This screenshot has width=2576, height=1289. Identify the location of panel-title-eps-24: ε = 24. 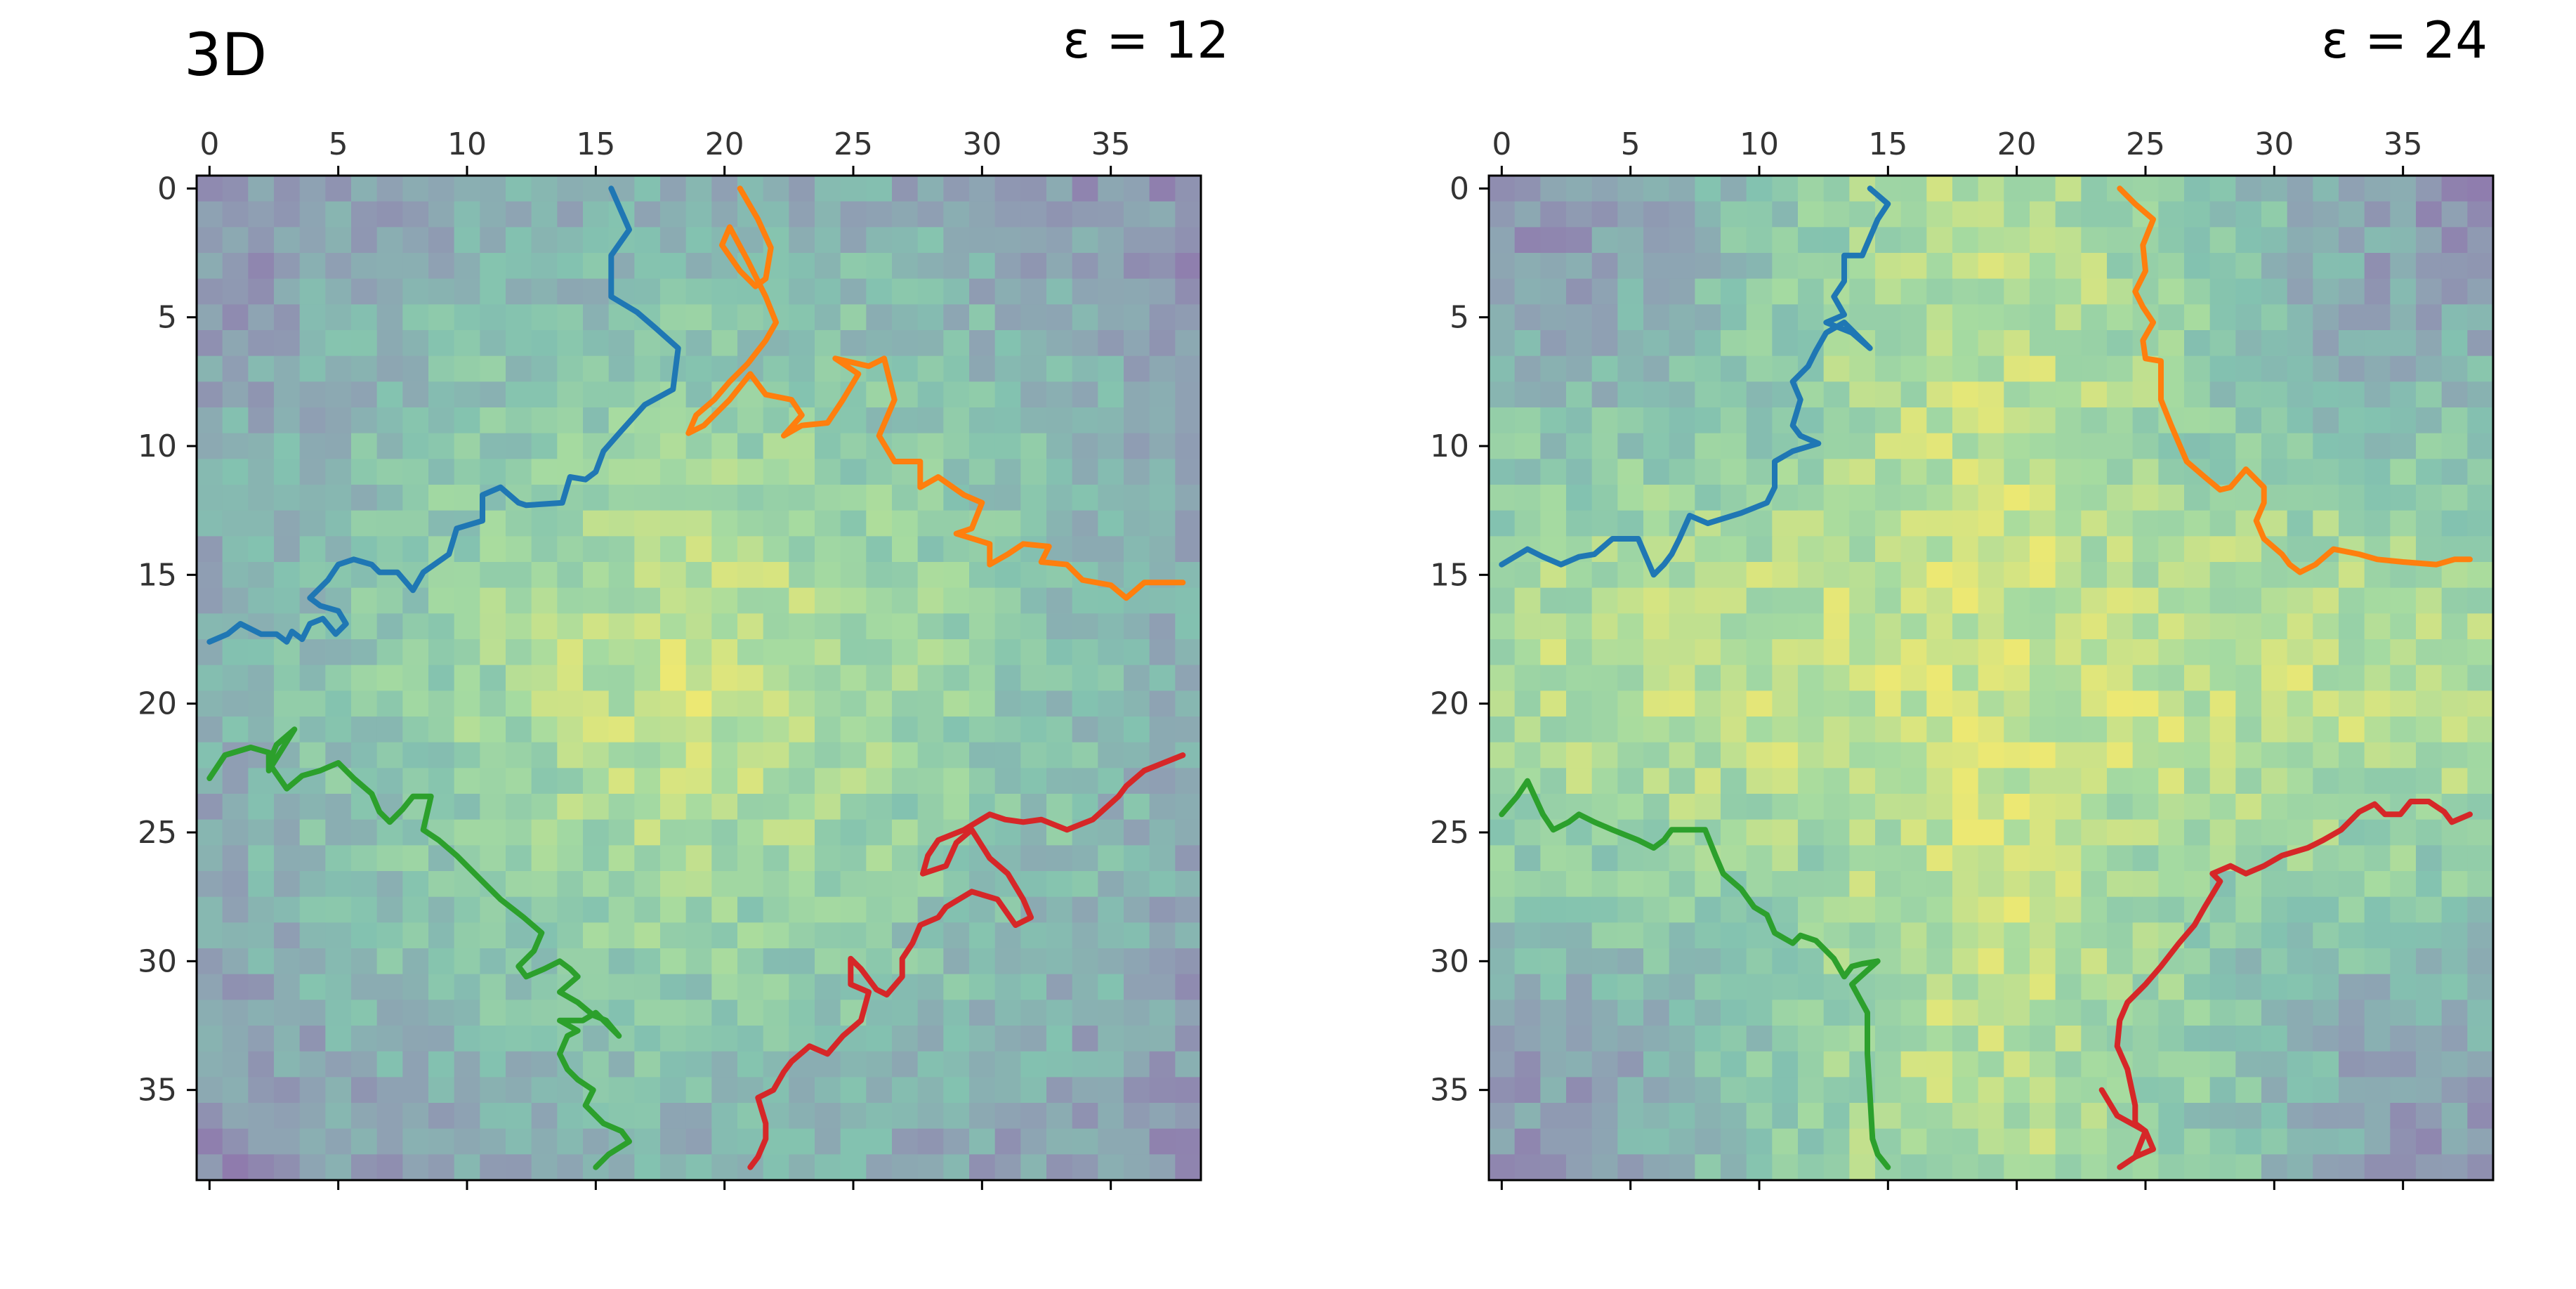
(2404, 40).